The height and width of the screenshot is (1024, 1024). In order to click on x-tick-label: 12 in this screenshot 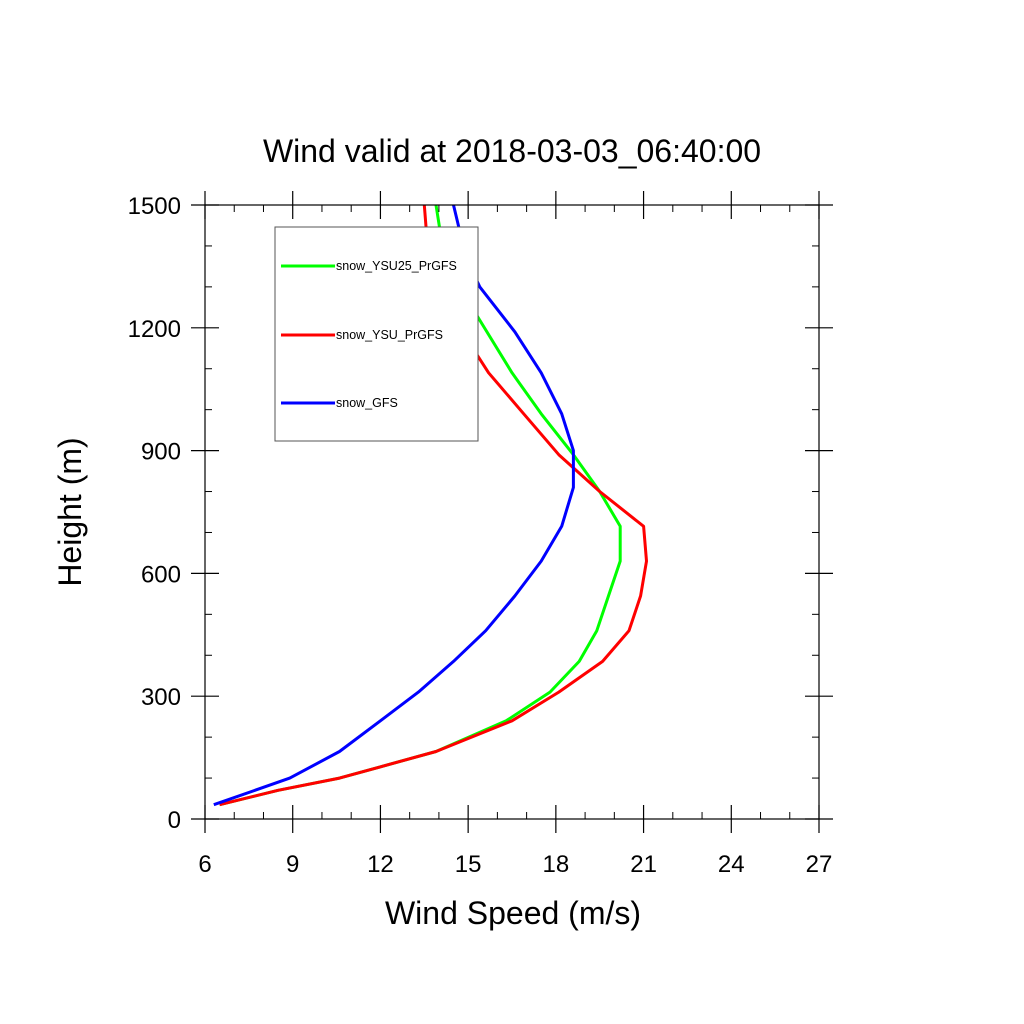, I will do `click(380, 864)`.